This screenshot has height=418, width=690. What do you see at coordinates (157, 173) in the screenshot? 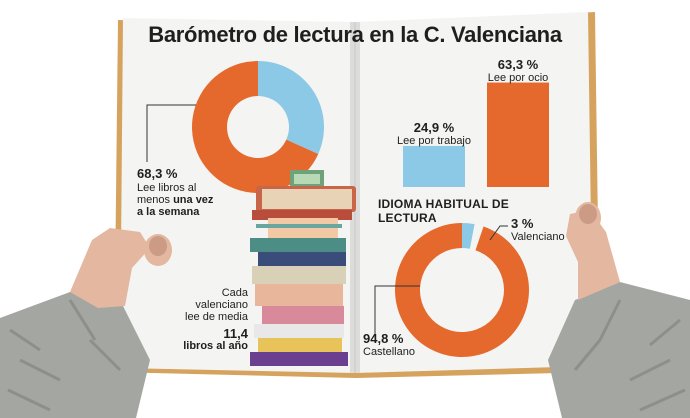
I see `frequency-value: 68,3 %` at bounding box center [157, 173].